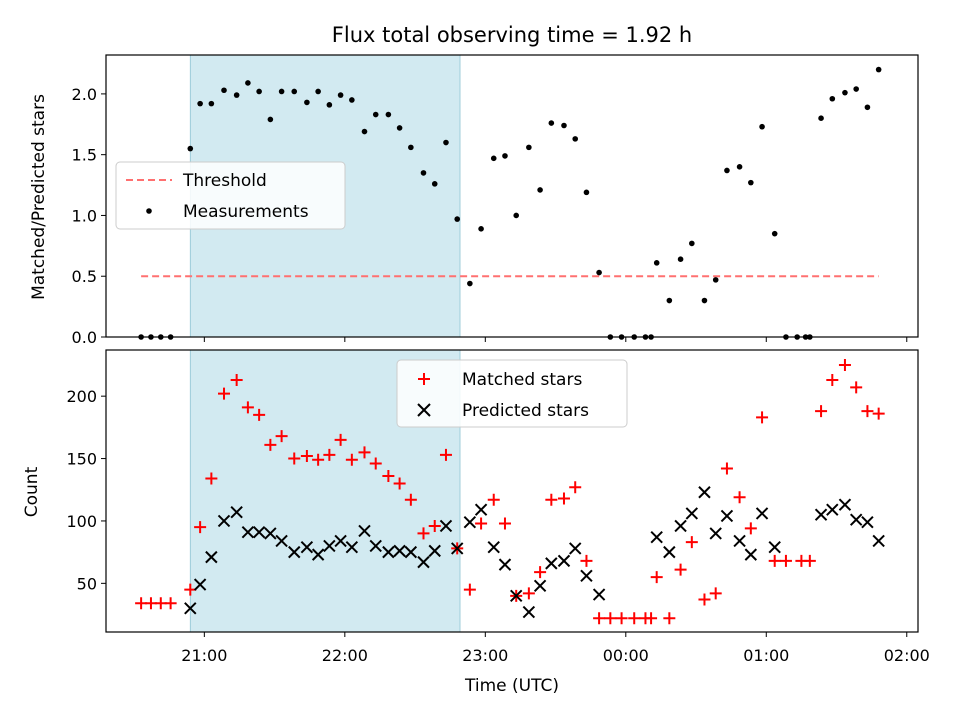 This screenshot has height=720, width=960. Describe the element at coordinates (204, 655) in the screenshot. I see `x-tick-label: 21:00` at that location.